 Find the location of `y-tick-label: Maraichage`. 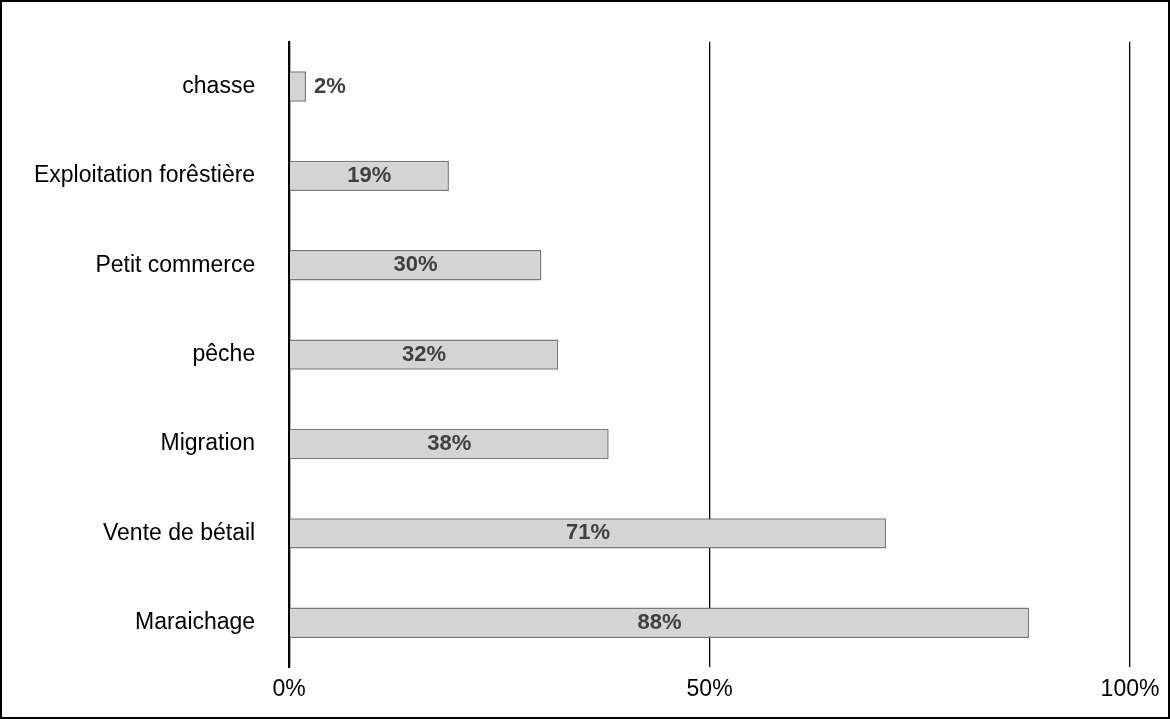

y-tick-label: Maraichage is located at coordinates (195, 621).